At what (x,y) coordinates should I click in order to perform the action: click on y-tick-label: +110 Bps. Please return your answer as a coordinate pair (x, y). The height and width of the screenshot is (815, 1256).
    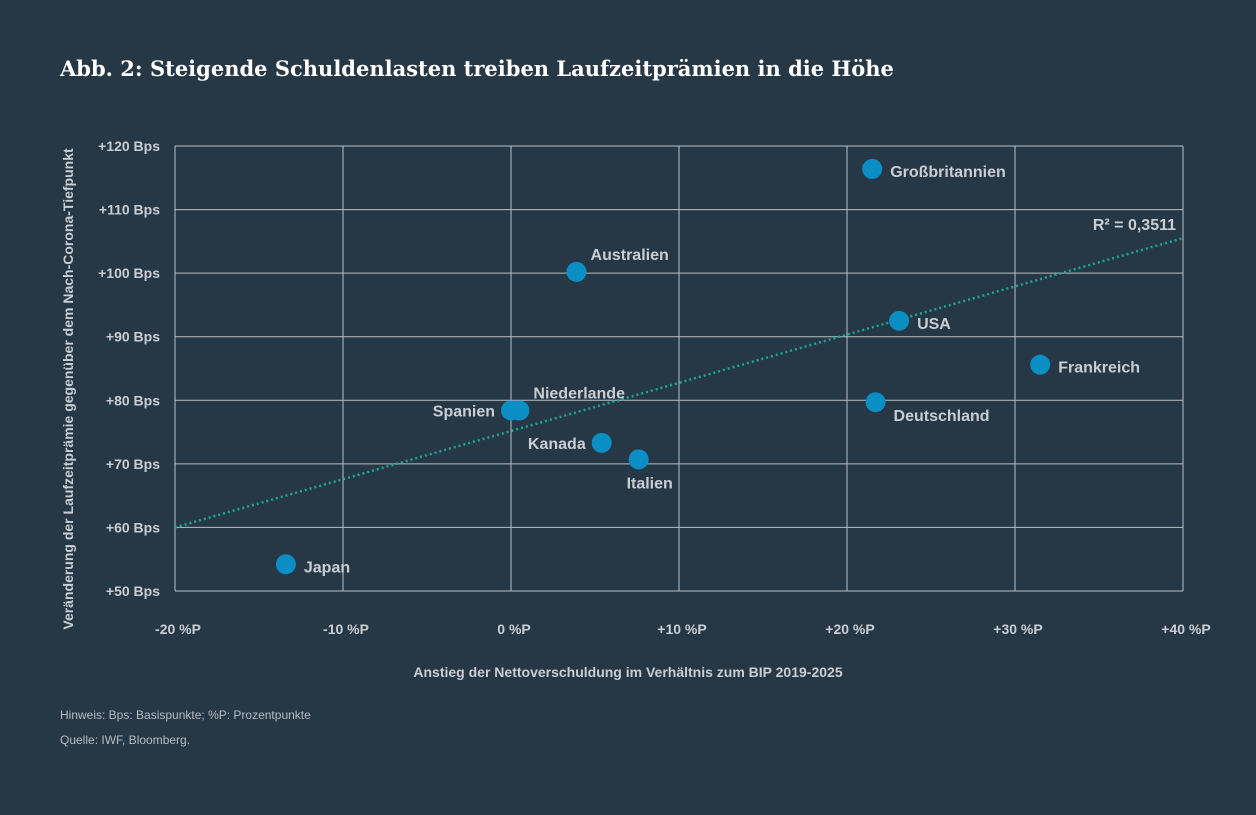
    Looking at the image, I should click on (129, 210).